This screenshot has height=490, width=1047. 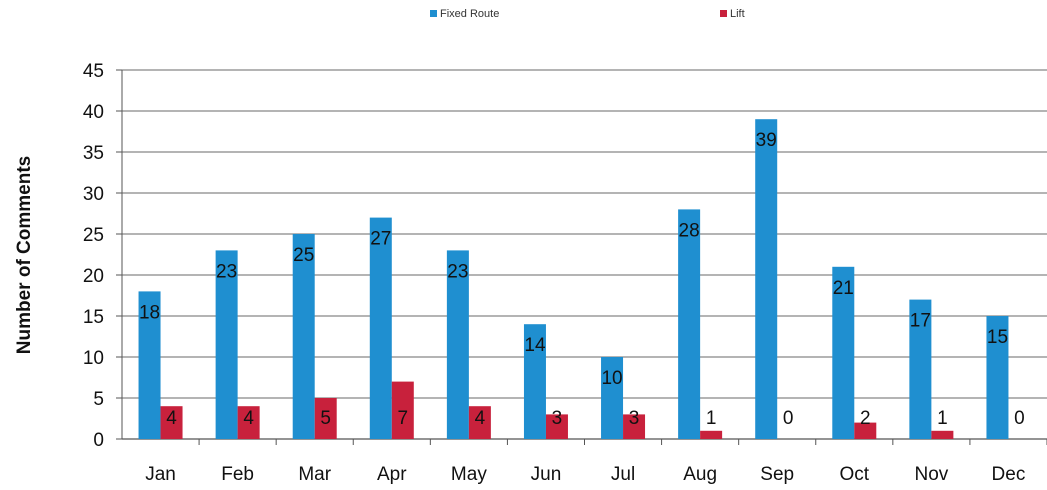 I want to click on bar-fixed-route-aug, so click(x=689, y=324).